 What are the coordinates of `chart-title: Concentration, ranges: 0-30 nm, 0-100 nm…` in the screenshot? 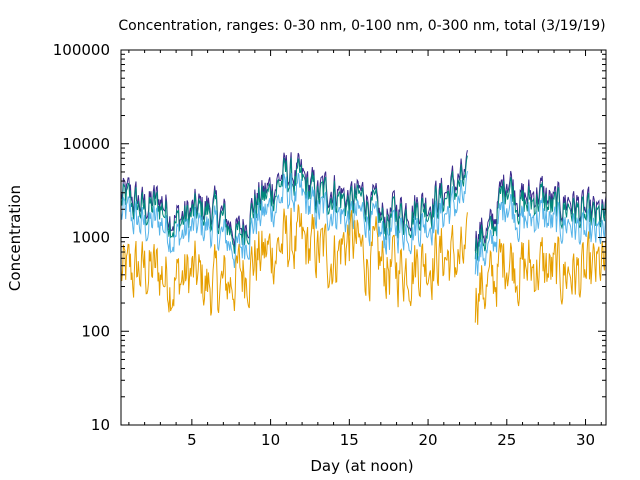 It's located at (361, 26).